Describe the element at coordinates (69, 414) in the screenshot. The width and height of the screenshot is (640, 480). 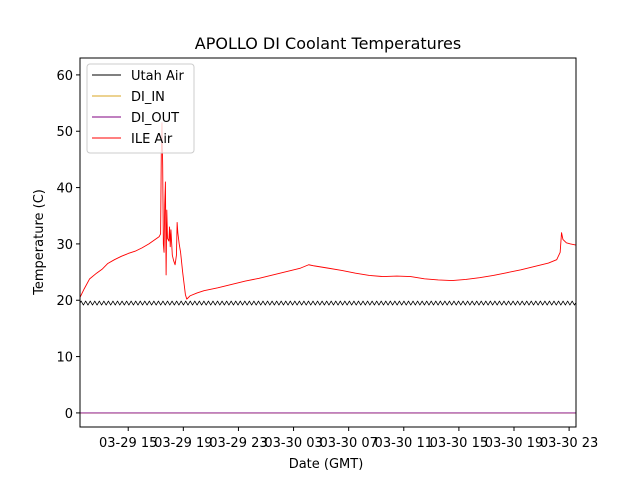
I see `y-tick-label: 0` at that location.